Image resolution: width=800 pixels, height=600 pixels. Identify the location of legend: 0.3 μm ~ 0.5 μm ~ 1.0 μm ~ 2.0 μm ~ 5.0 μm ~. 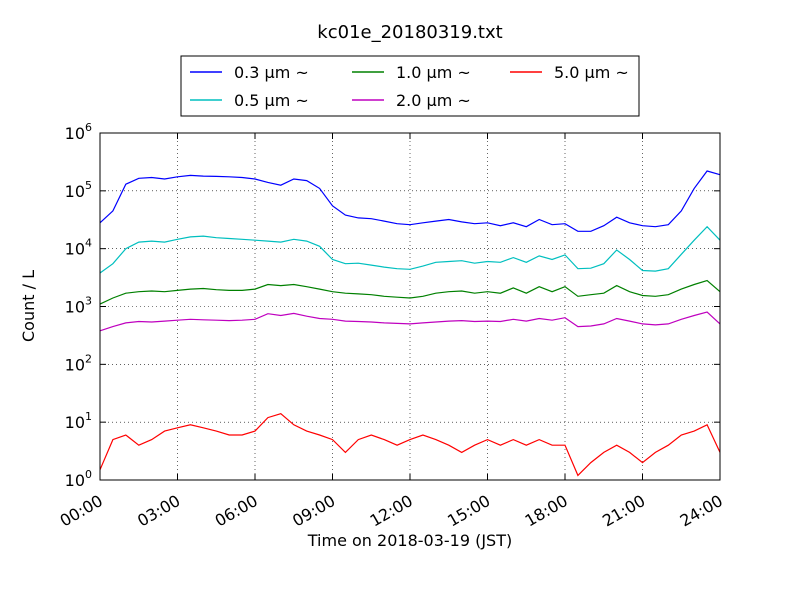
(410, 86).